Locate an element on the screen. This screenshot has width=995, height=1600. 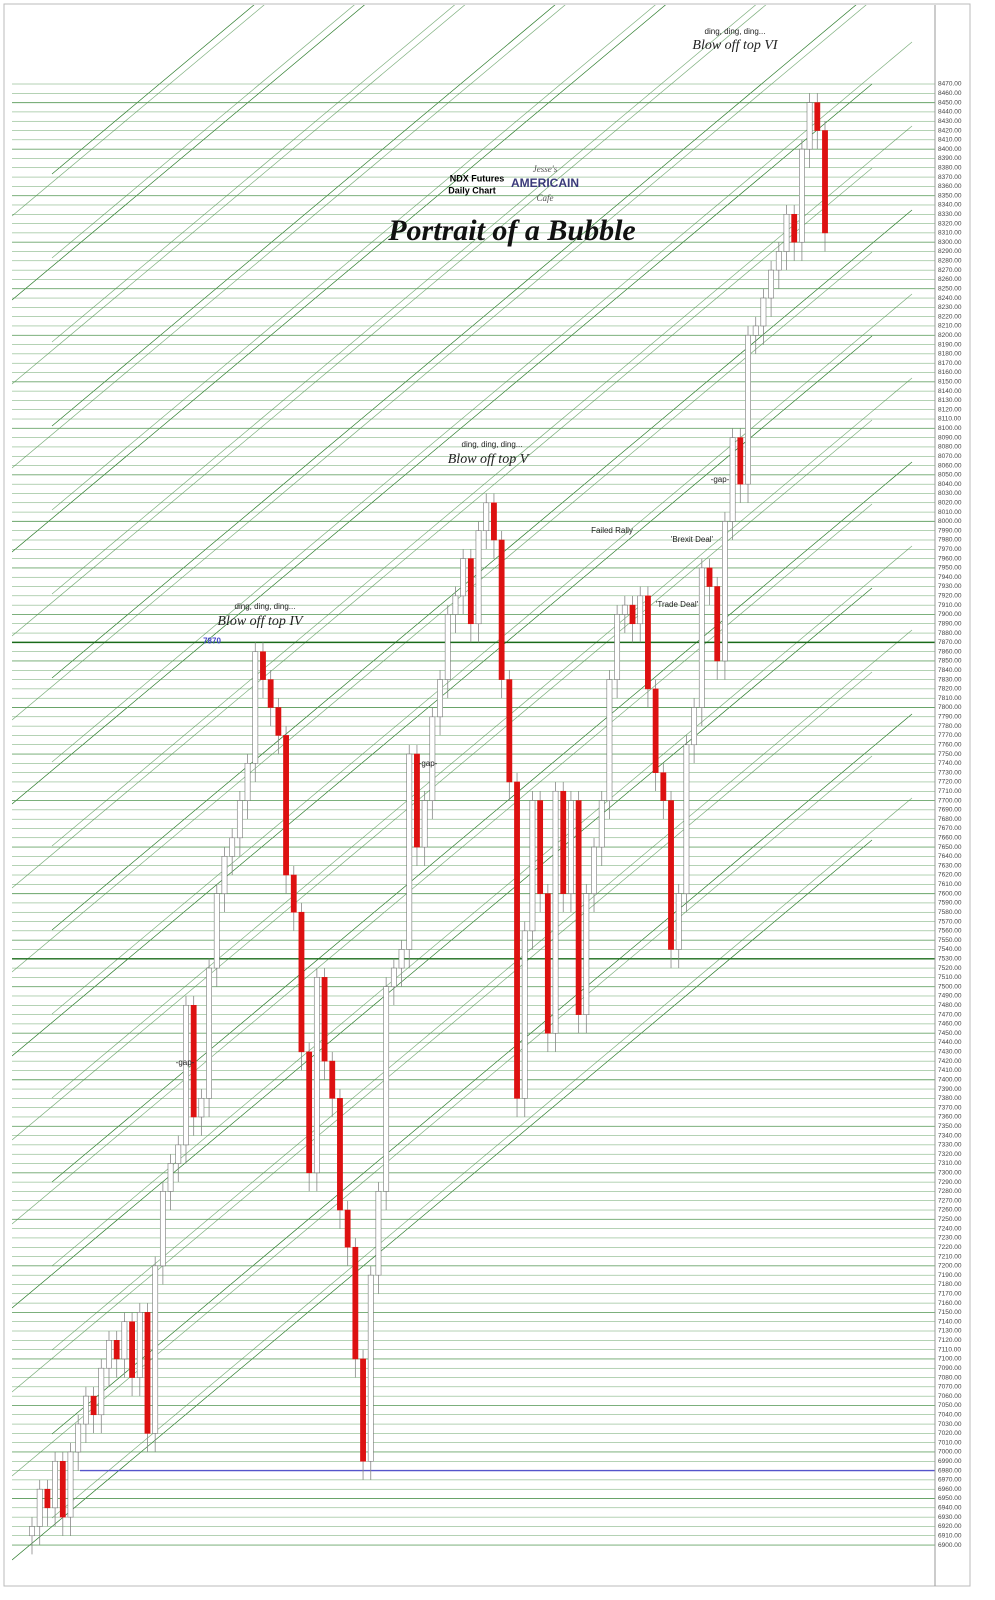
y-tick-label: 7650.00 is located at coordinates (950, 847).